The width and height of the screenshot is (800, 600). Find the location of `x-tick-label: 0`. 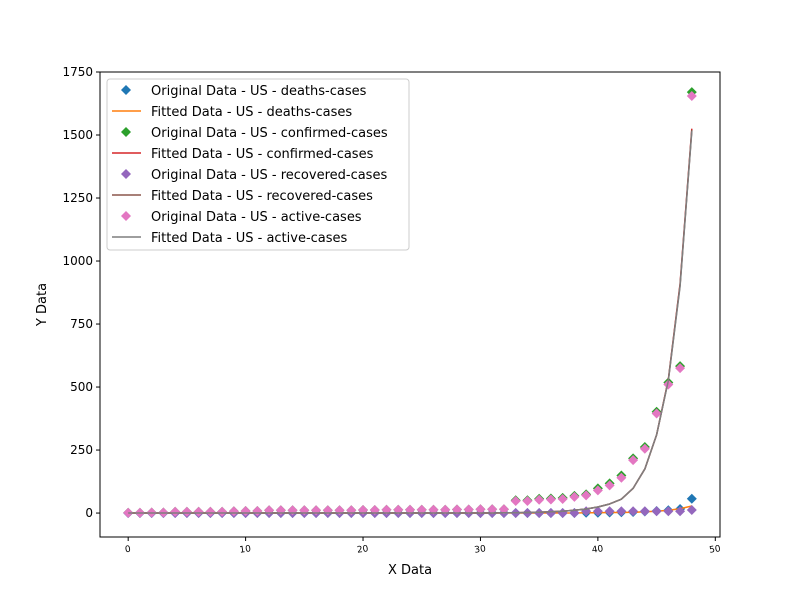

x-tick-label: 0 is located at coordinates (127, 550).